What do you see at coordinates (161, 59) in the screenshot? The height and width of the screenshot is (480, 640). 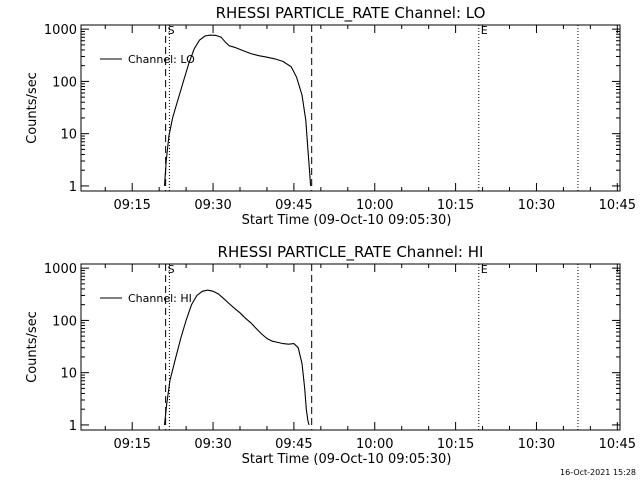 I see `legend-label: Channel: LO` at bounding box center [161, 59].